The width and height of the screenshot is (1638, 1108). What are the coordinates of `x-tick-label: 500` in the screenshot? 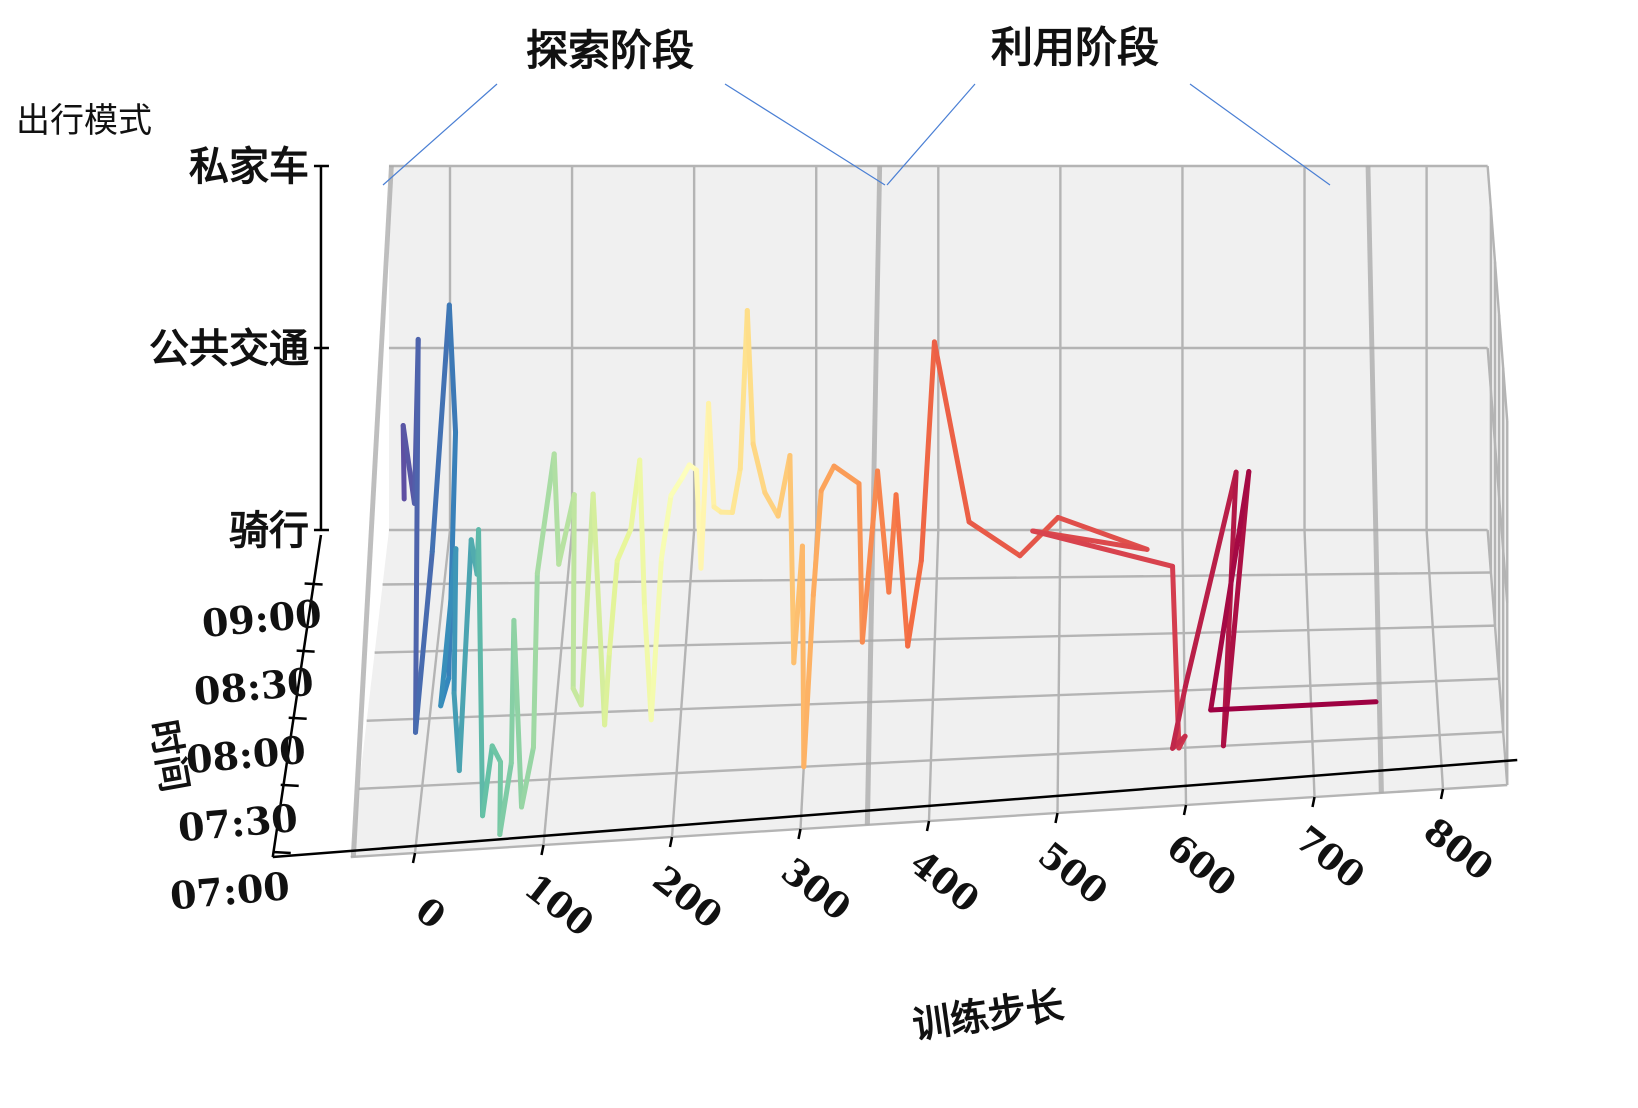 It's located at (1072, 873).